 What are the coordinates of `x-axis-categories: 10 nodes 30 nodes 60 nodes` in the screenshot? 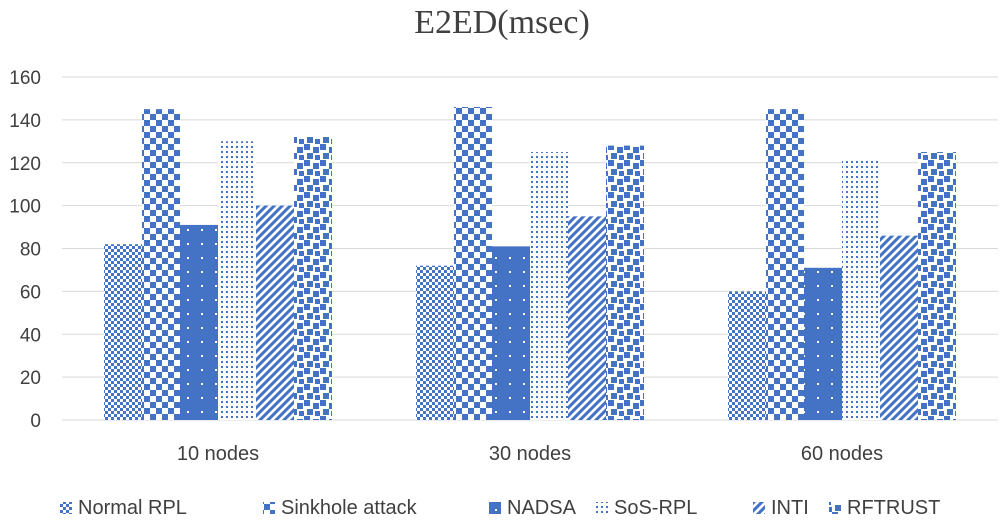 It's located at (530, 454).